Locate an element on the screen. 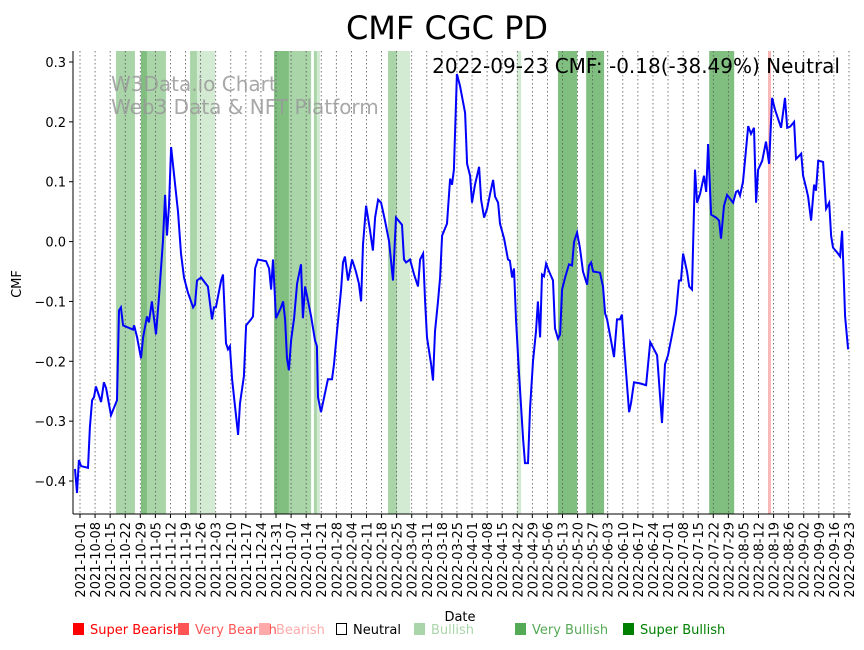 The width and height of the screenshot is (864, 650). x-tick-label: 2022-07-15 is located at coordinates (699, 560).